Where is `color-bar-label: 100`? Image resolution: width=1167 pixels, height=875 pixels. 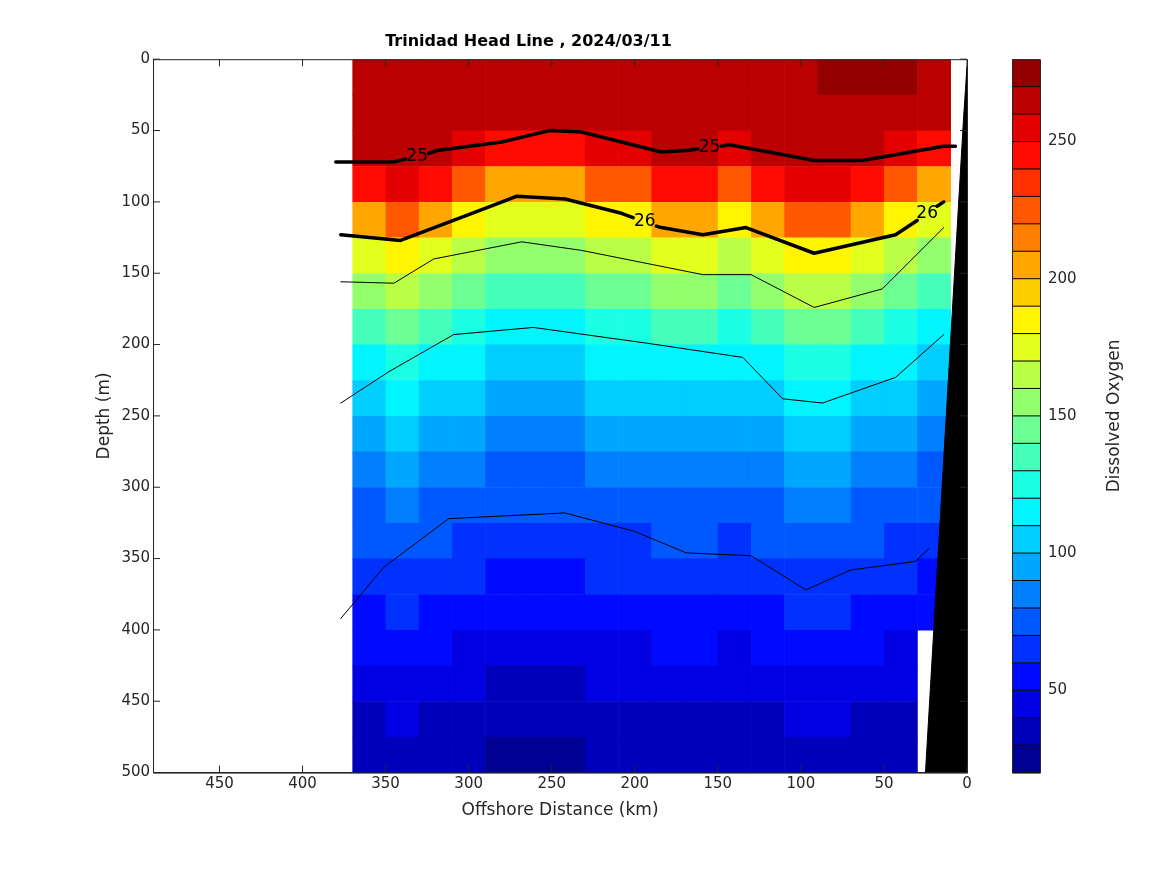 color-bar-label: 100 is located at coordinates (1062, 551).